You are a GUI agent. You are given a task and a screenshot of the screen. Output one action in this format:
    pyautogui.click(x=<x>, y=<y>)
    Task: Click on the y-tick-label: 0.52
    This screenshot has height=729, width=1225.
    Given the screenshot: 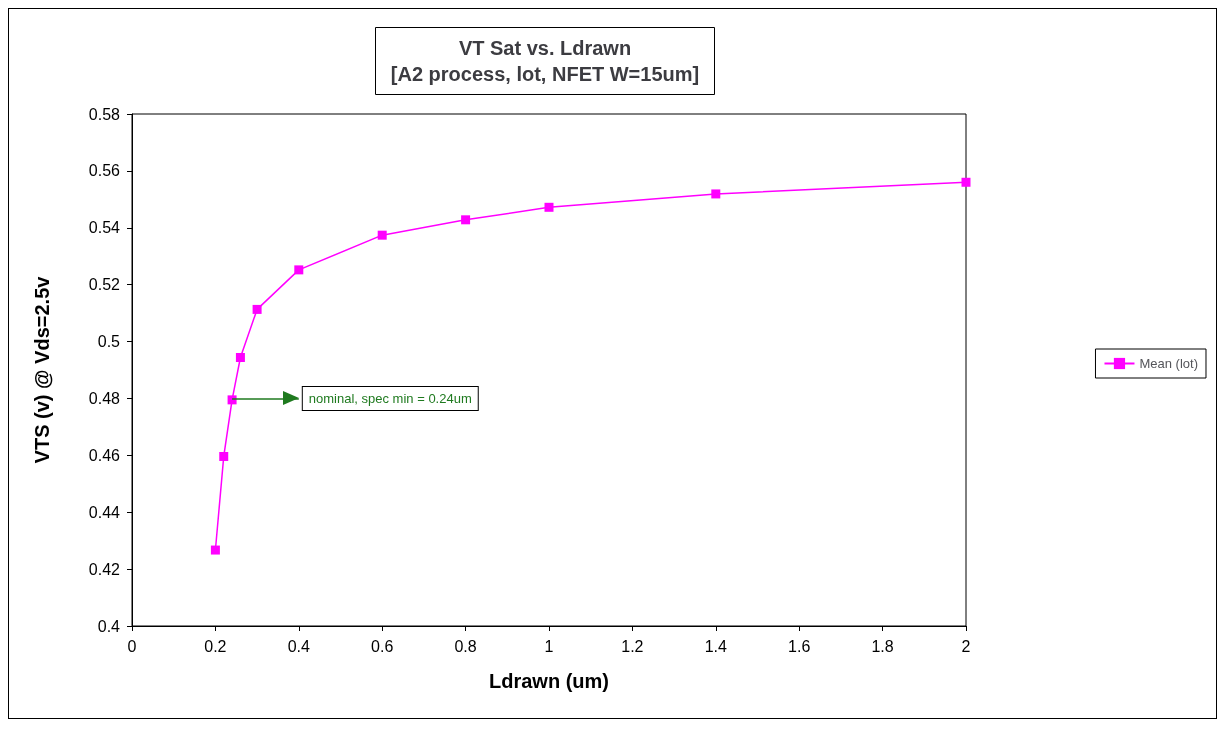 What is the action you would take?
    pyautogui.click(x=104, y=285)
    